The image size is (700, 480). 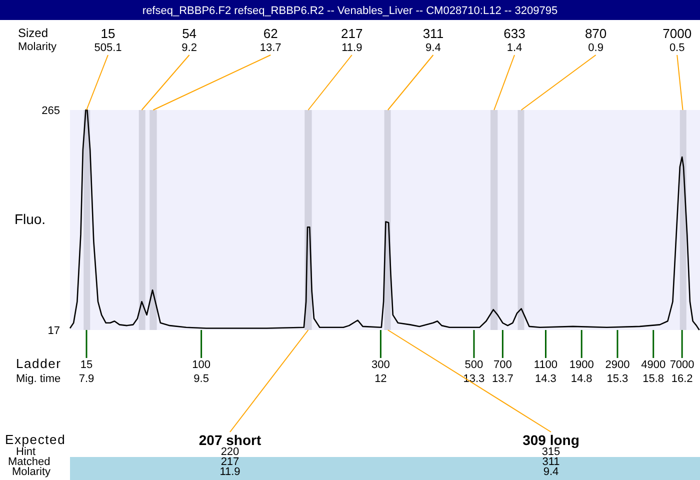 I want to click on x-tick-label: 14.8, so click(x=581, y=379).